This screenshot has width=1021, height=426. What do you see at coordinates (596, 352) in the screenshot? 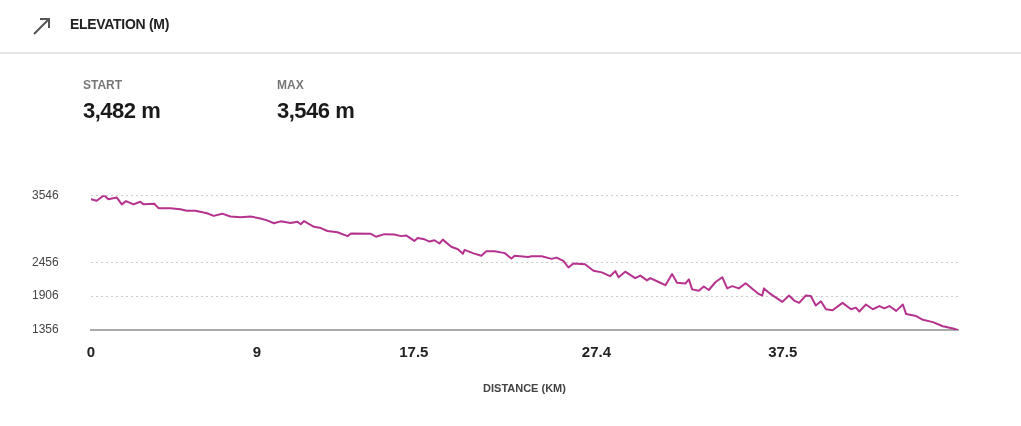
I see `x-tick-label: 27.4` at bounding box center [596, 352].